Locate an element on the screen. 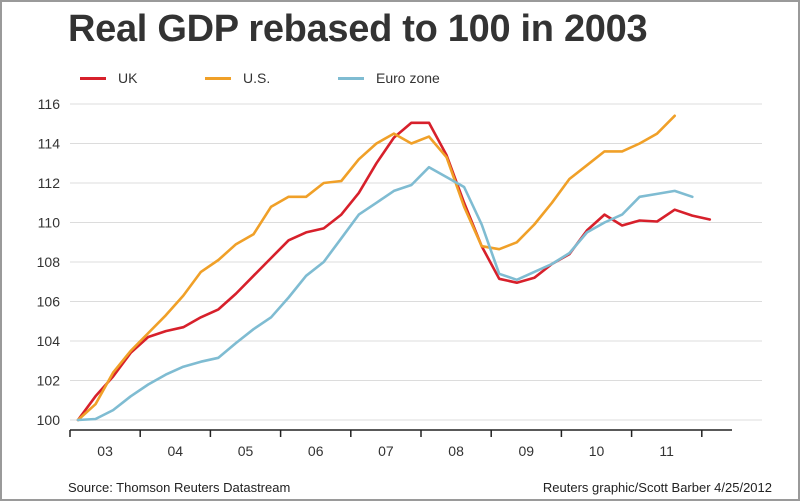 The height and width of the screenshot is (501, 800). y-tick-label: 102 is located at coordinates (49, 381).